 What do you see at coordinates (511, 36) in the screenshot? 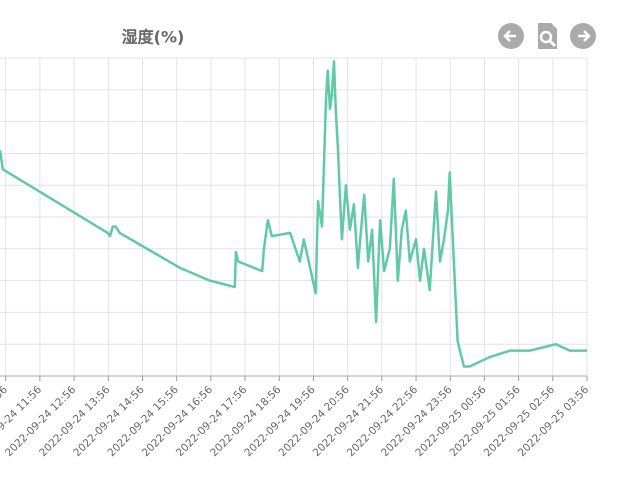
I see `prev-button` at bounding box center [511, 36].